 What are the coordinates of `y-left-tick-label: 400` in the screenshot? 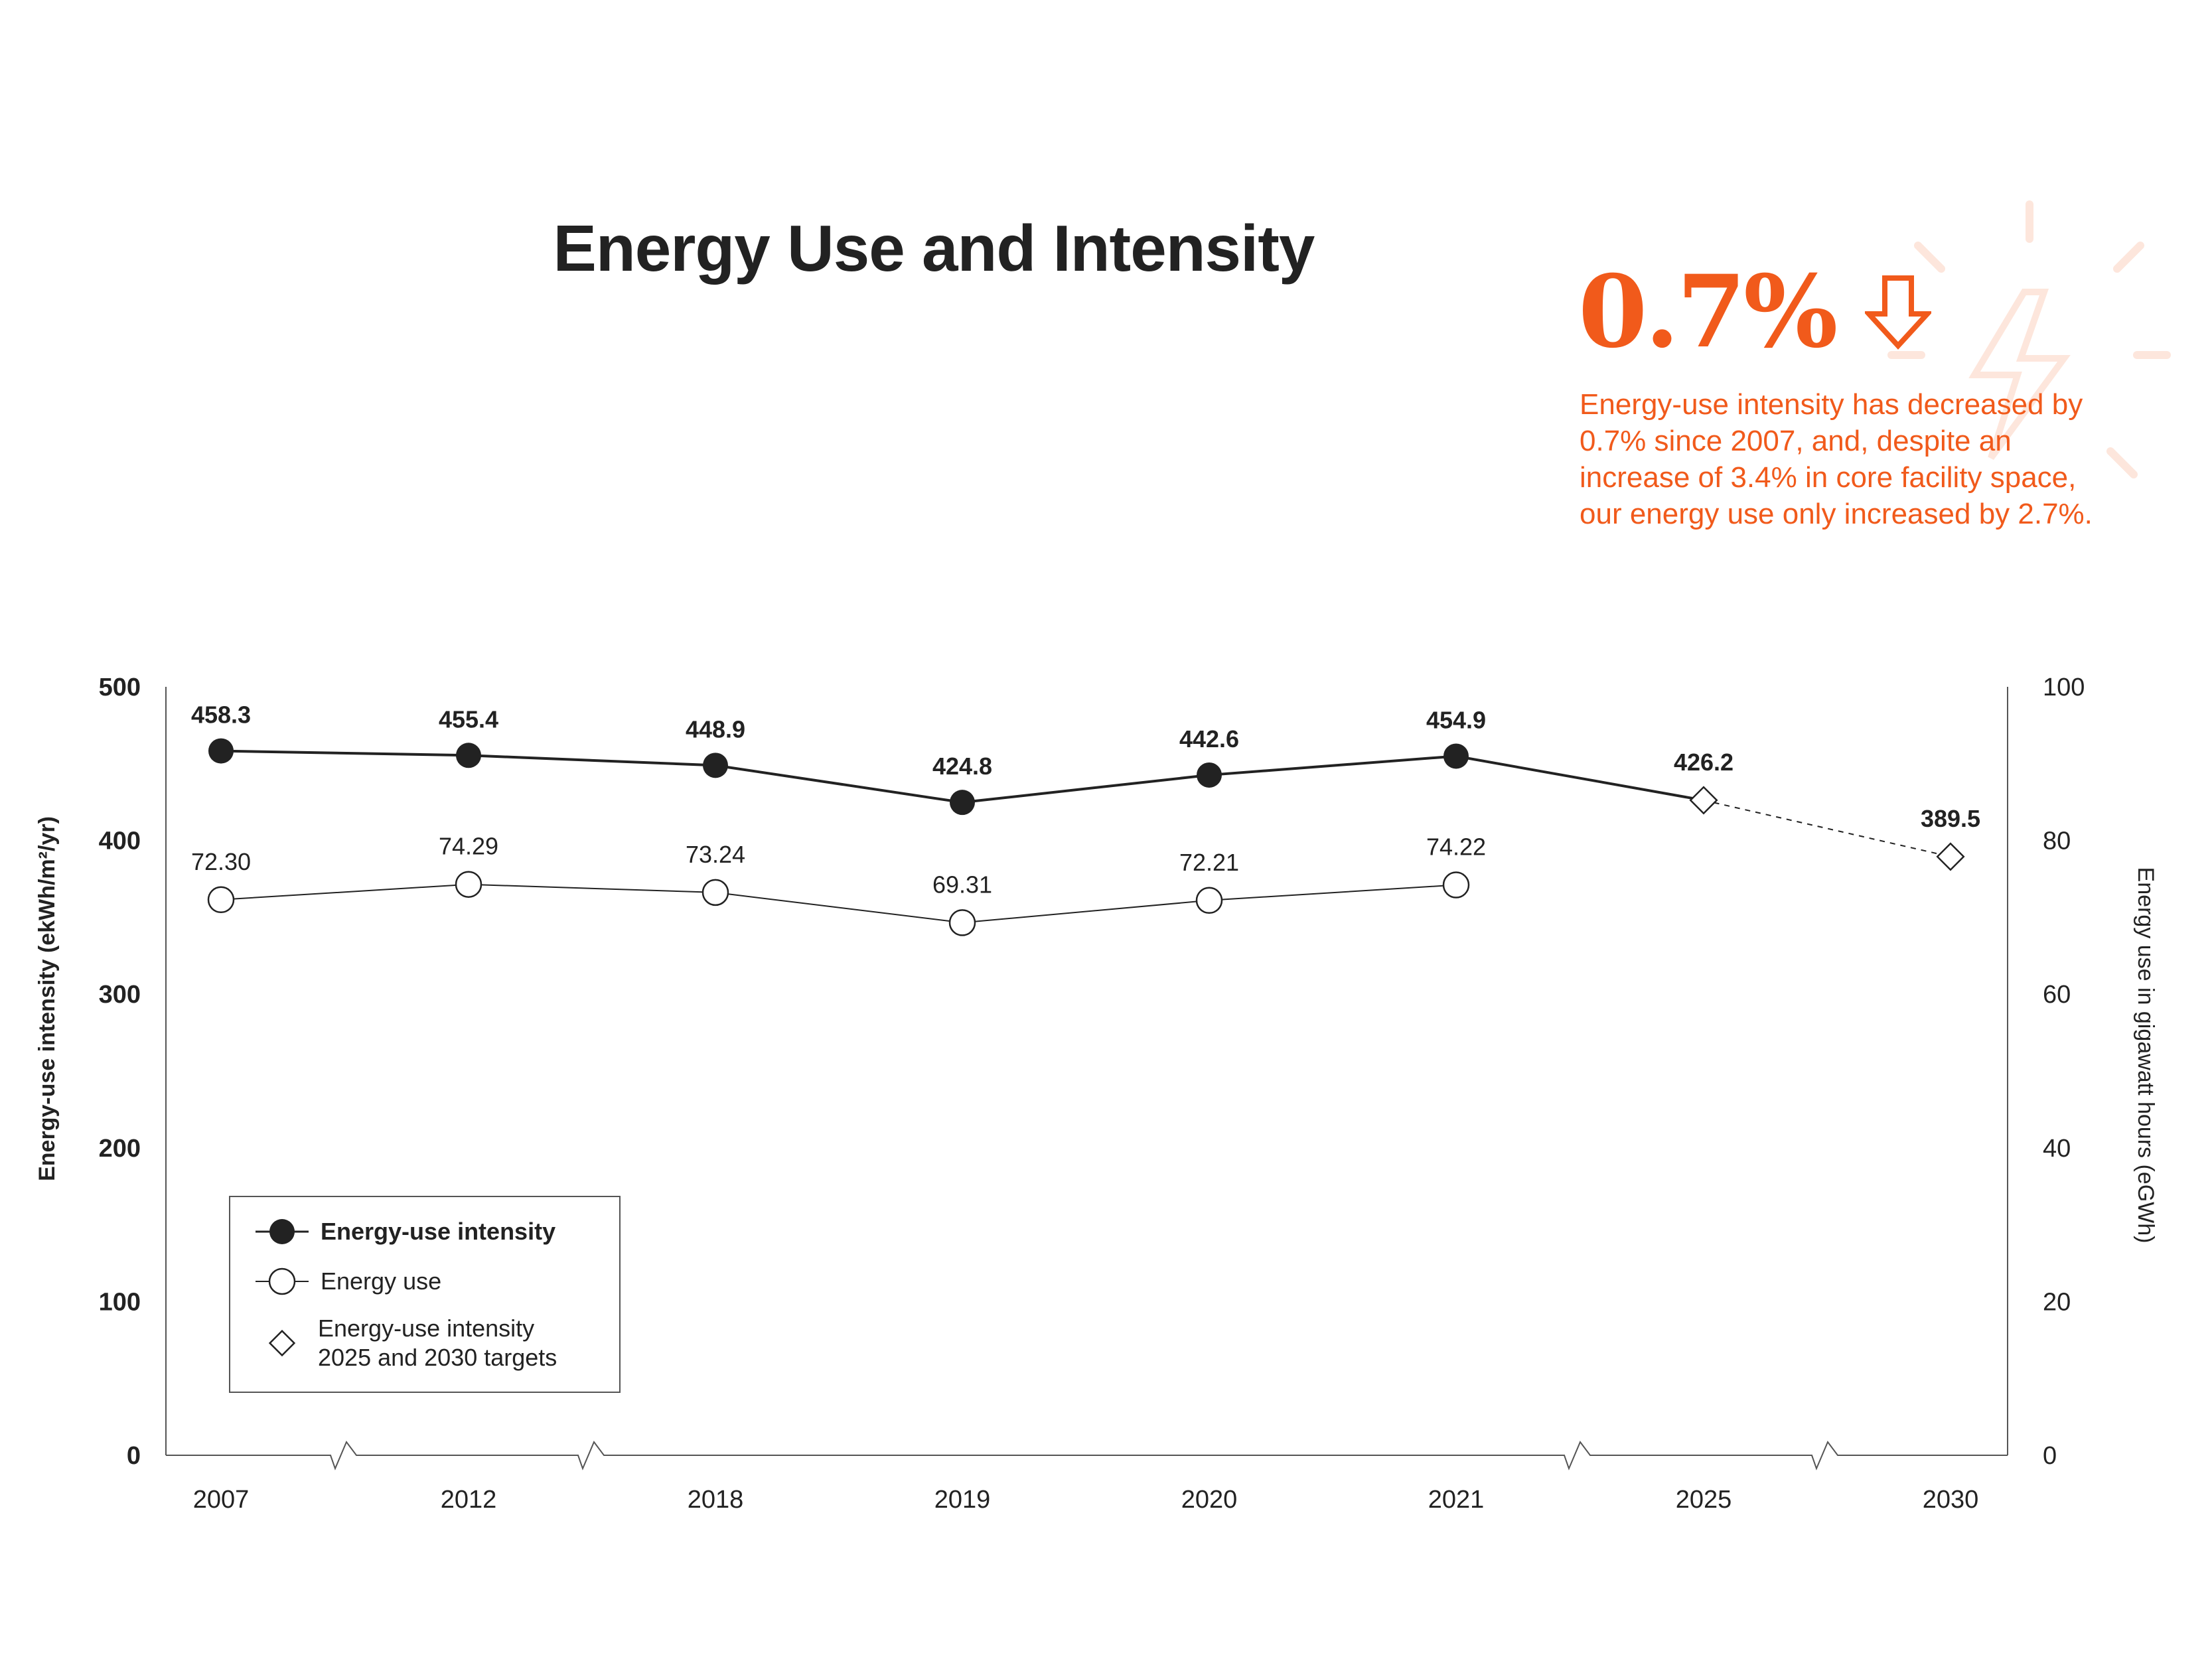 It's located at (120, 841).